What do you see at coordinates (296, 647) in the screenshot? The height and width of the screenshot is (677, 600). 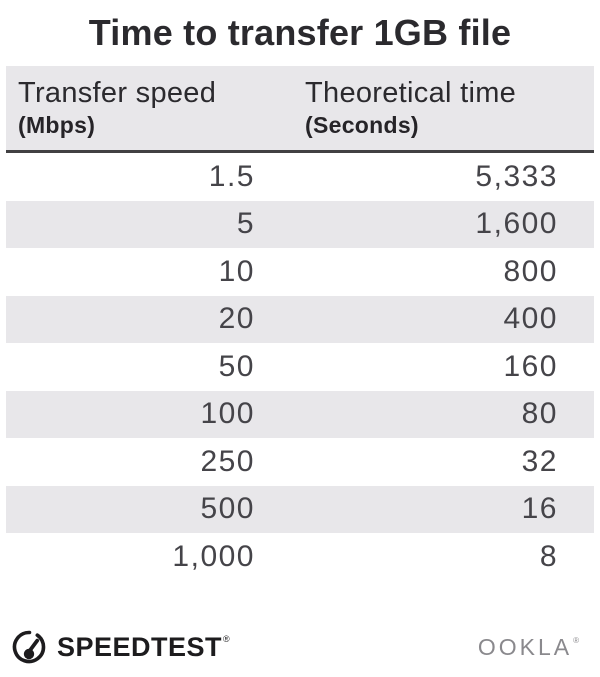 I see `footer: SPEEDTEST ® OOKLA ®` at bounding box center [296, 647].